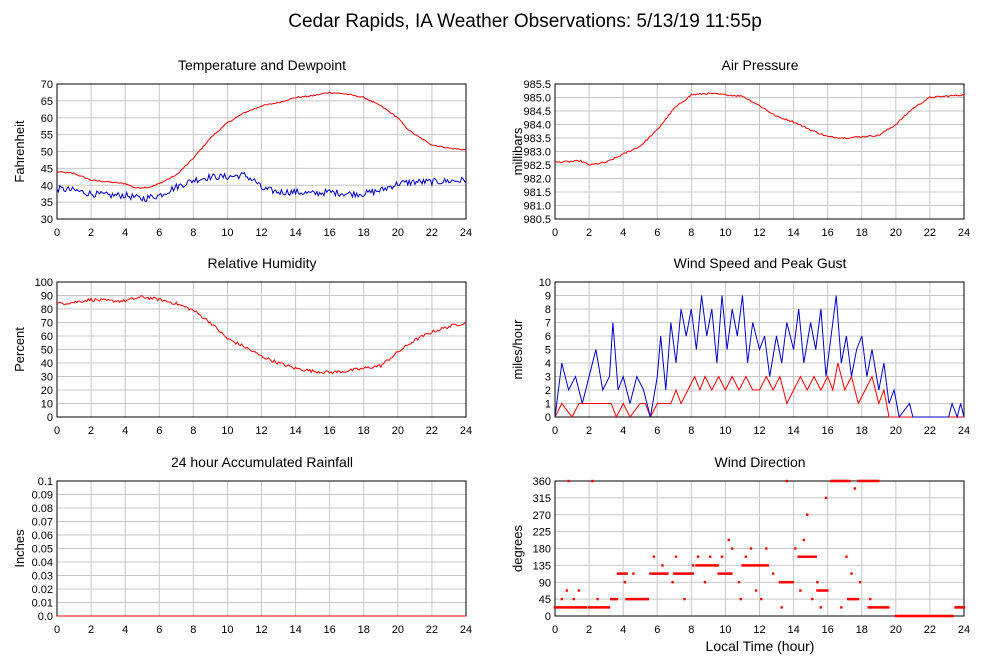 The width and height of the screenshot is (1000, 660). What do you see at coordinates (42, 590) in the screenshot?
I see `y-tick-label: 0.02` at bounding box center [42, 590].